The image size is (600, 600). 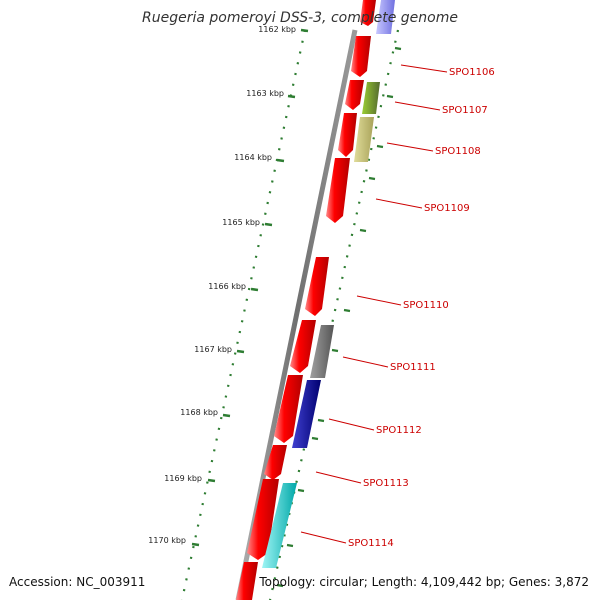 I want to click on map-title: Ruegeria pomeroyi DSS-3, complete genome, so click(x=300, y=18).